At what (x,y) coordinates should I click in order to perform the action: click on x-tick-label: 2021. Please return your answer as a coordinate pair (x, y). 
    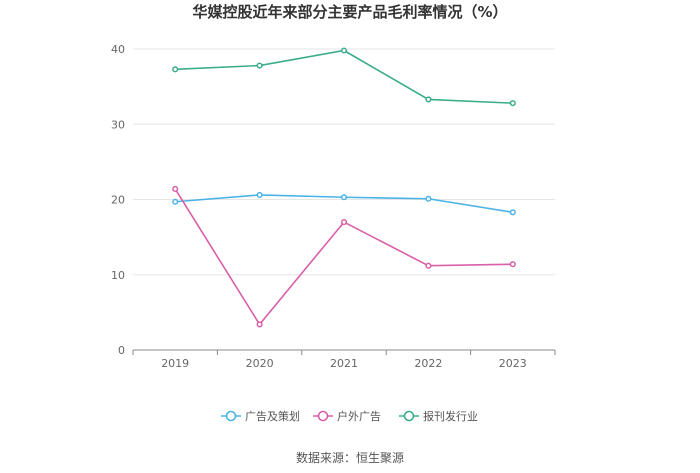
    Looking at the image, I should click on (344, 363).